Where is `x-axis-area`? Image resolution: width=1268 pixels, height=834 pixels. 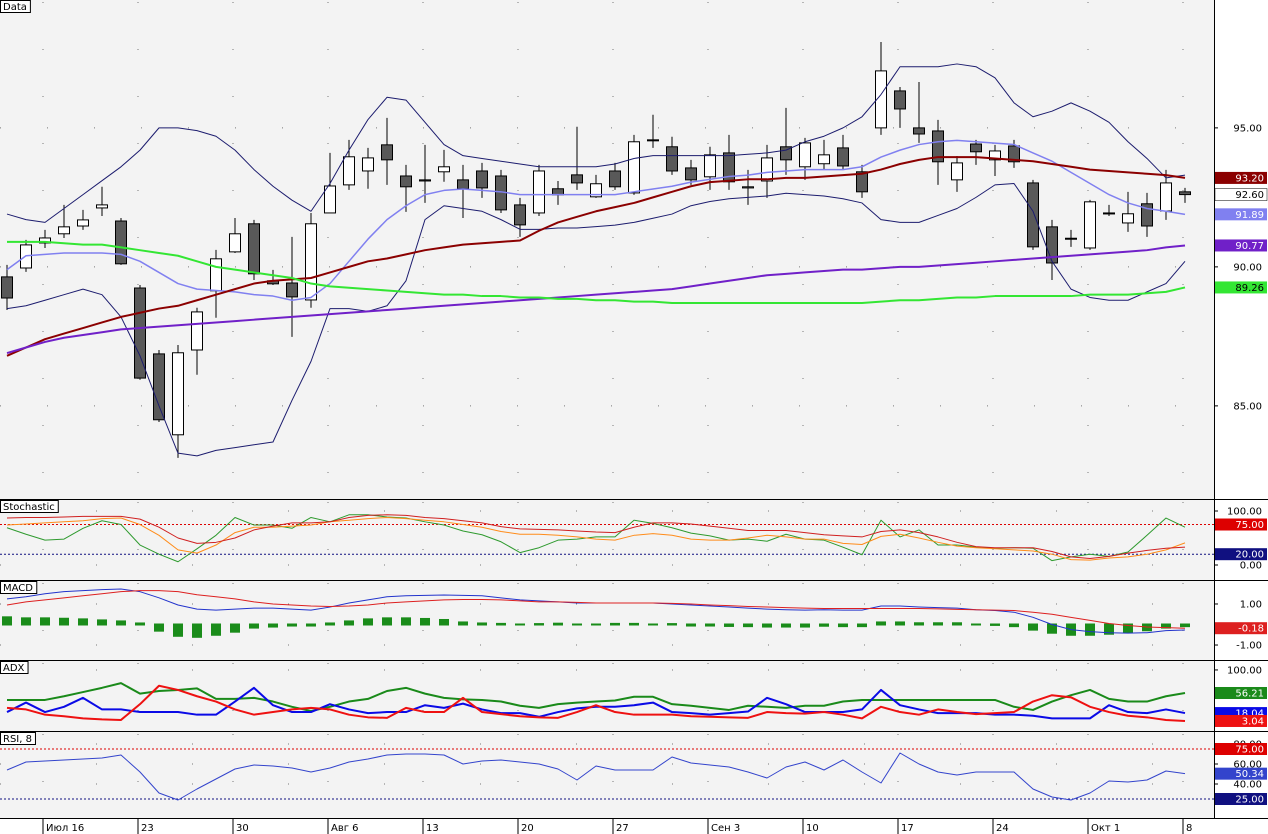 x-axis-area is located at coordinates (634, 826).